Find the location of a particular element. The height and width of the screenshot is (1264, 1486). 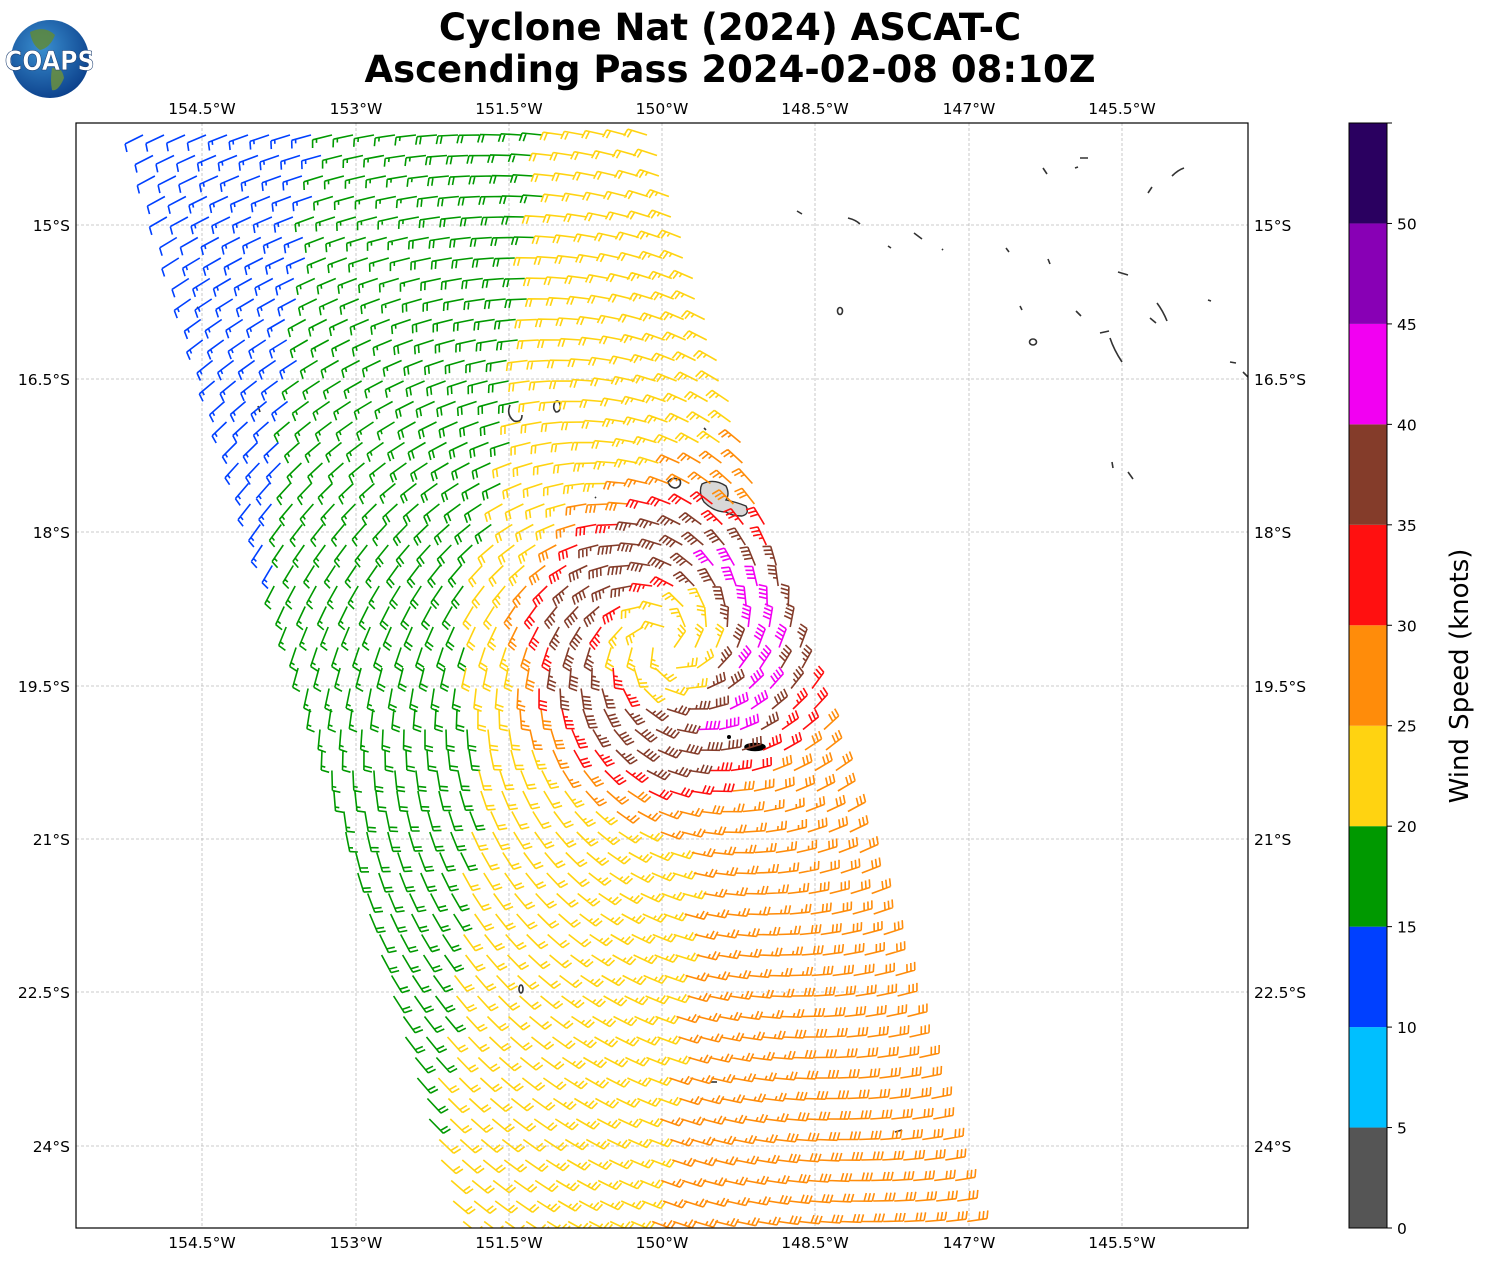

colorbar-tick-label: 10 is located at coordinates (1407, 1028).